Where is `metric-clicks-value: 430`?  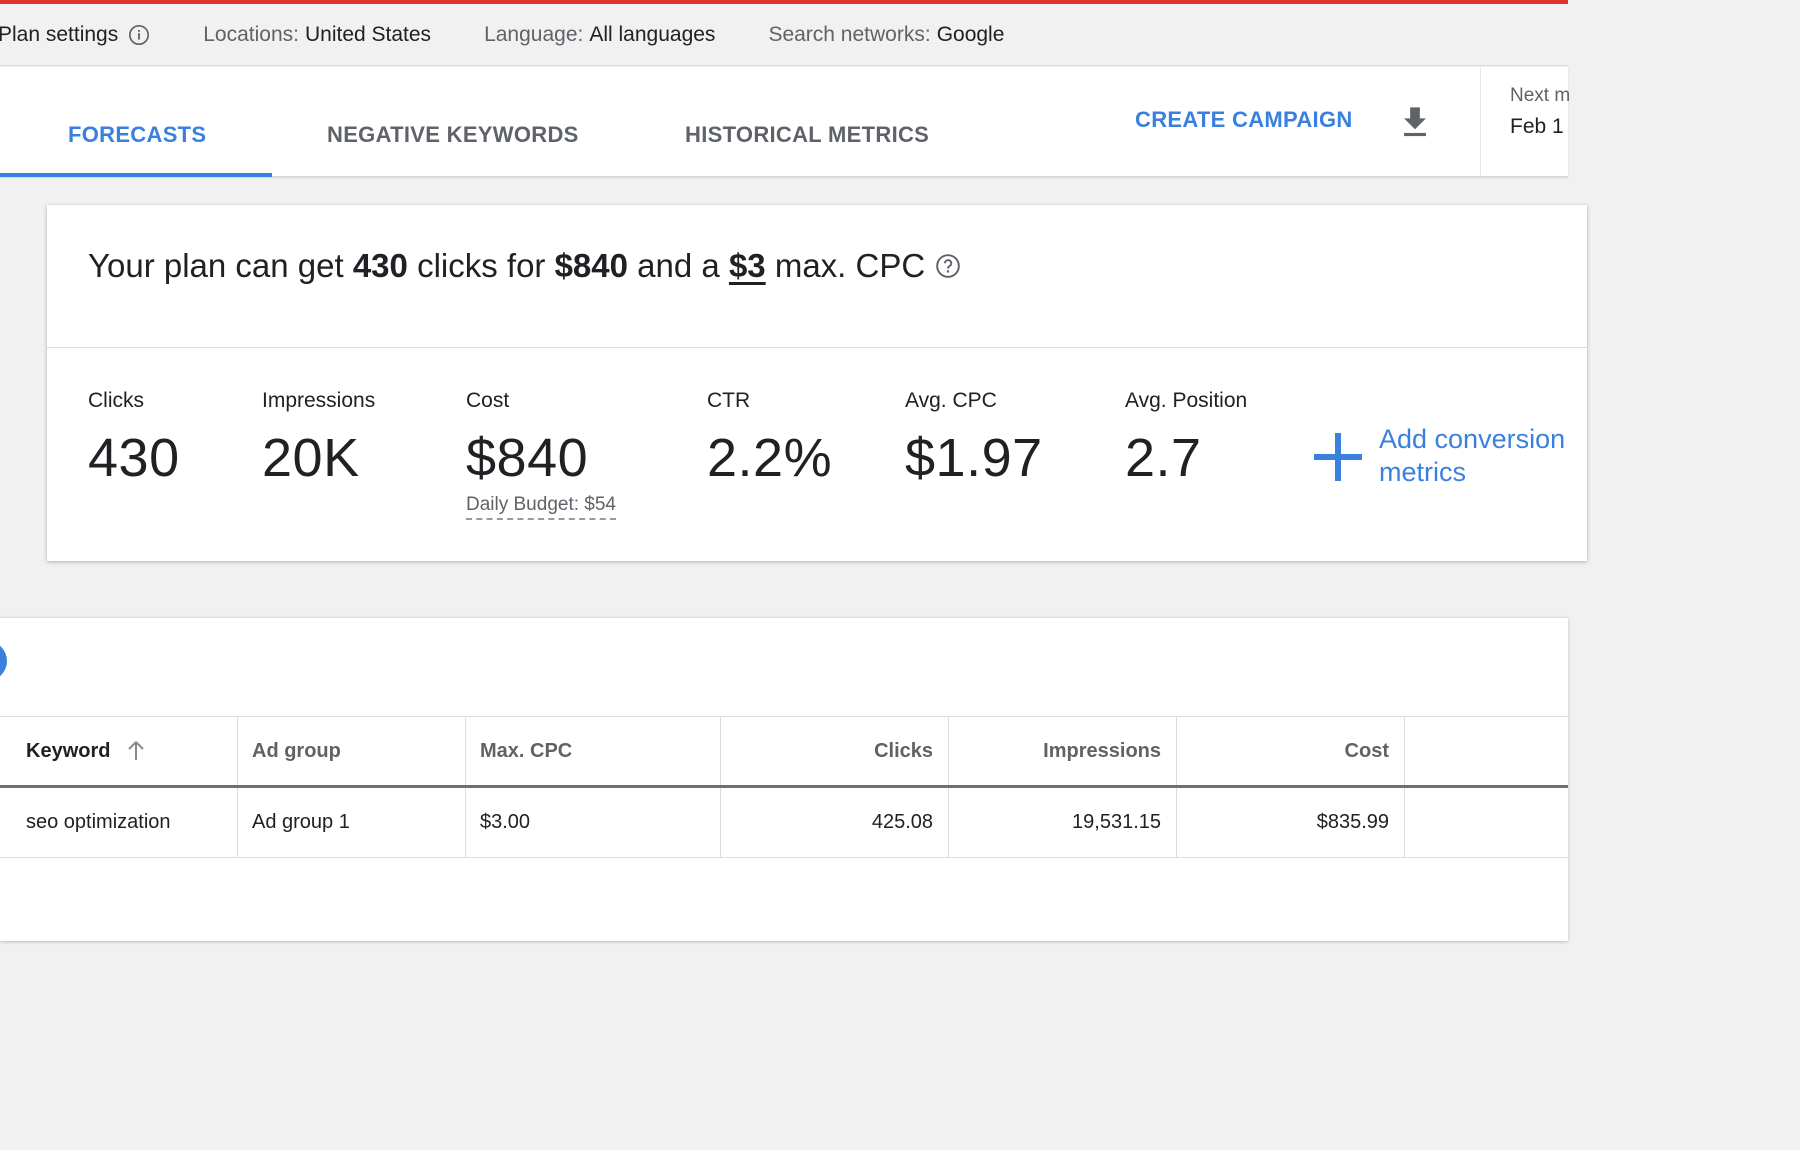
metric-clicks-value: 430 is located at coordinates (134, 458).